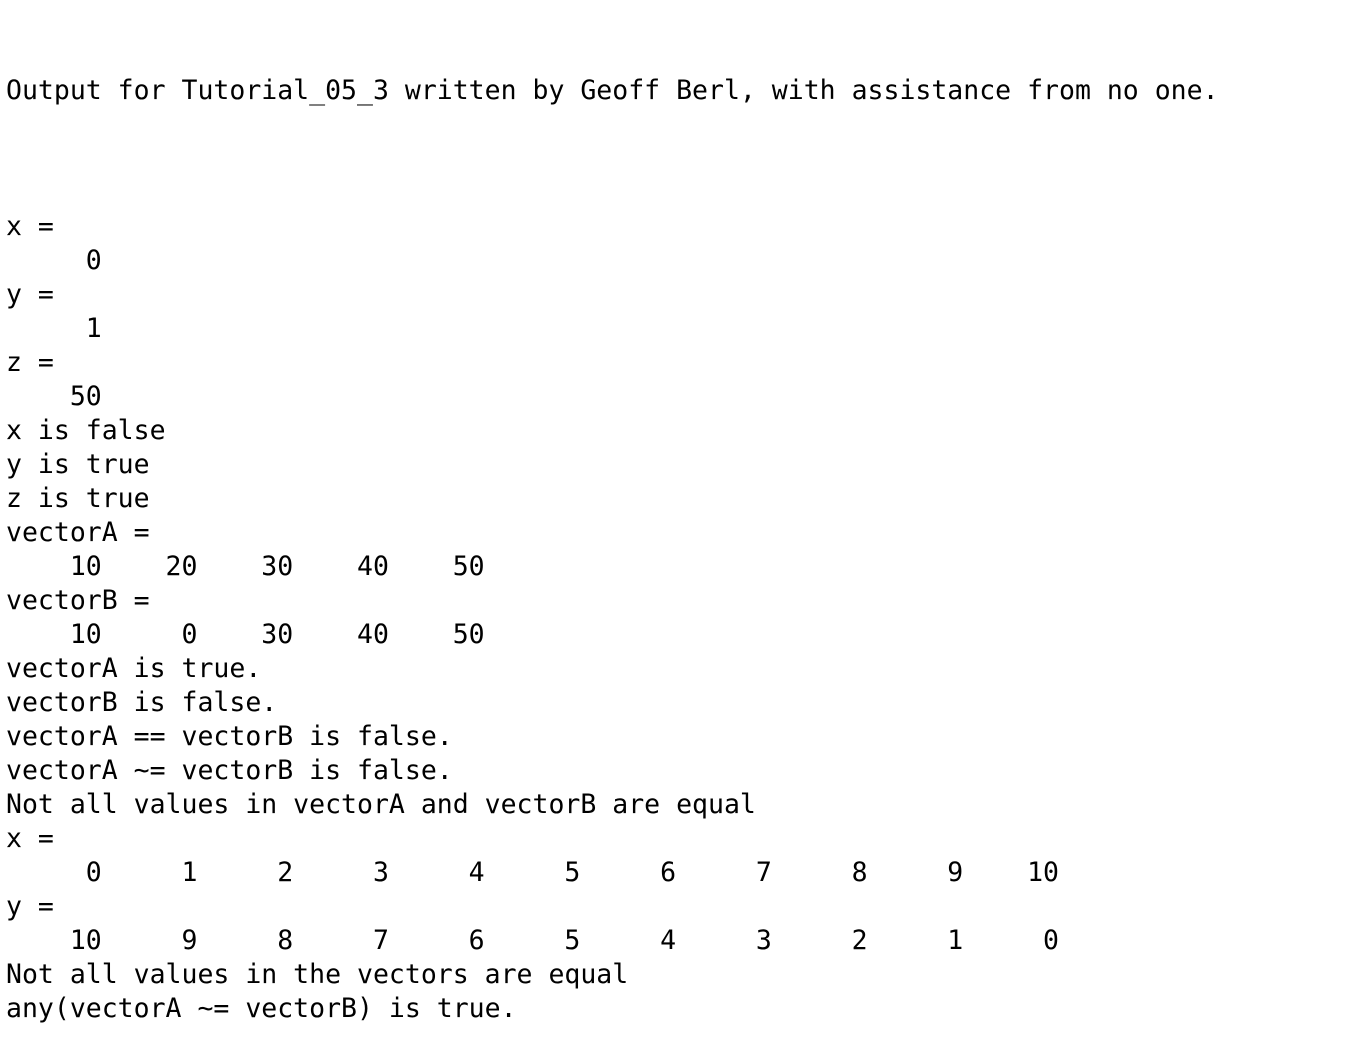 The height and width of the screenshot is (1060, 1372). What do you see at coordinates (261, 1008) in the screenshot?
I see `output-line: any(vectorA ~= vectorB) is true.` at bounding box center [261, 1008].